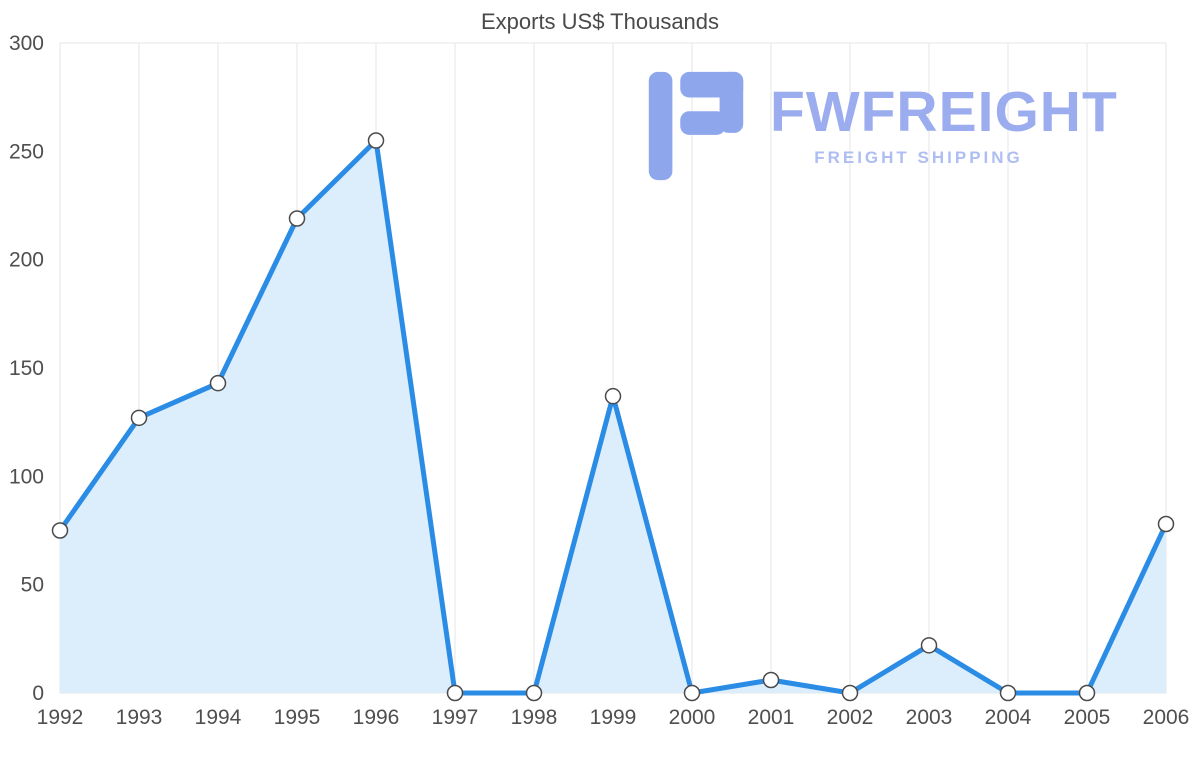 The image size is (1200, 763). Describe the element at coordinates (60, 717) in the screenshot. I see `x-axis-label: 1992` at that location.